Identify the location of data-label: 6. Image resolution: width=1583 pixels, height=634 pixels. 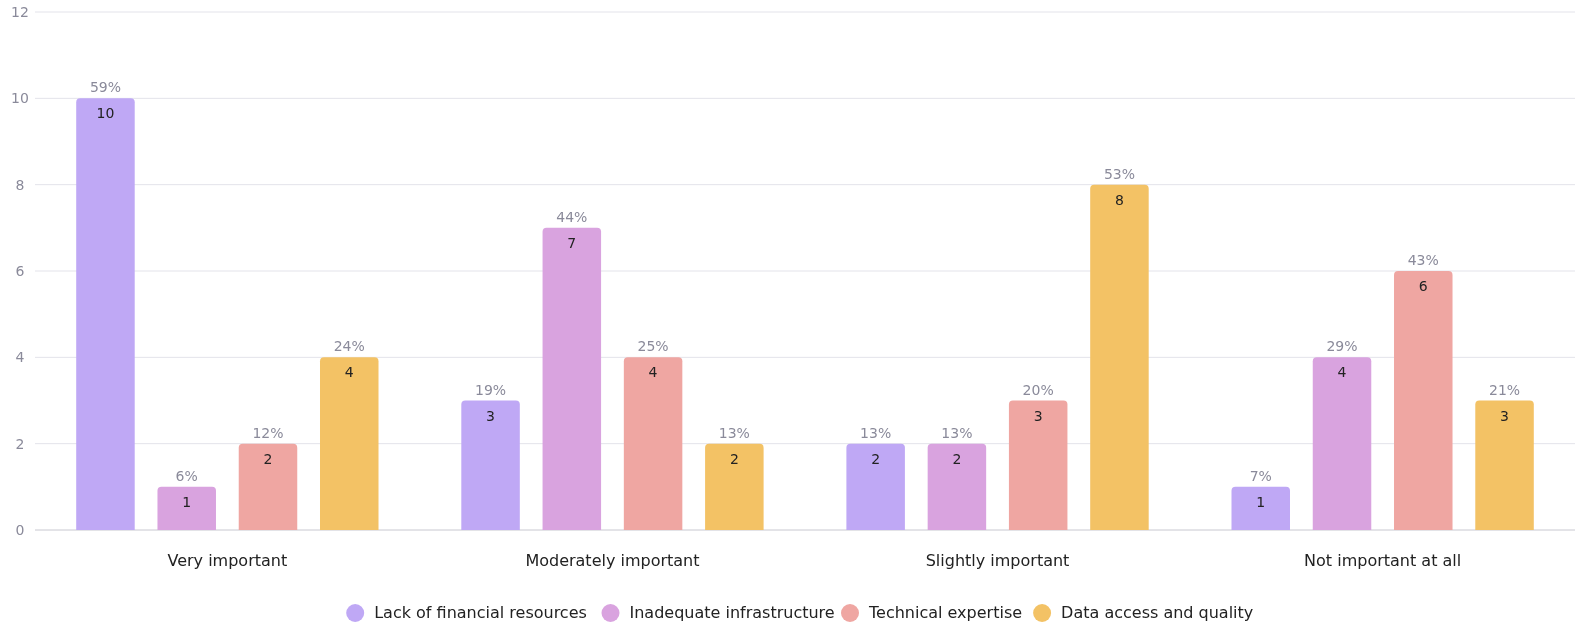
(1423, 286).